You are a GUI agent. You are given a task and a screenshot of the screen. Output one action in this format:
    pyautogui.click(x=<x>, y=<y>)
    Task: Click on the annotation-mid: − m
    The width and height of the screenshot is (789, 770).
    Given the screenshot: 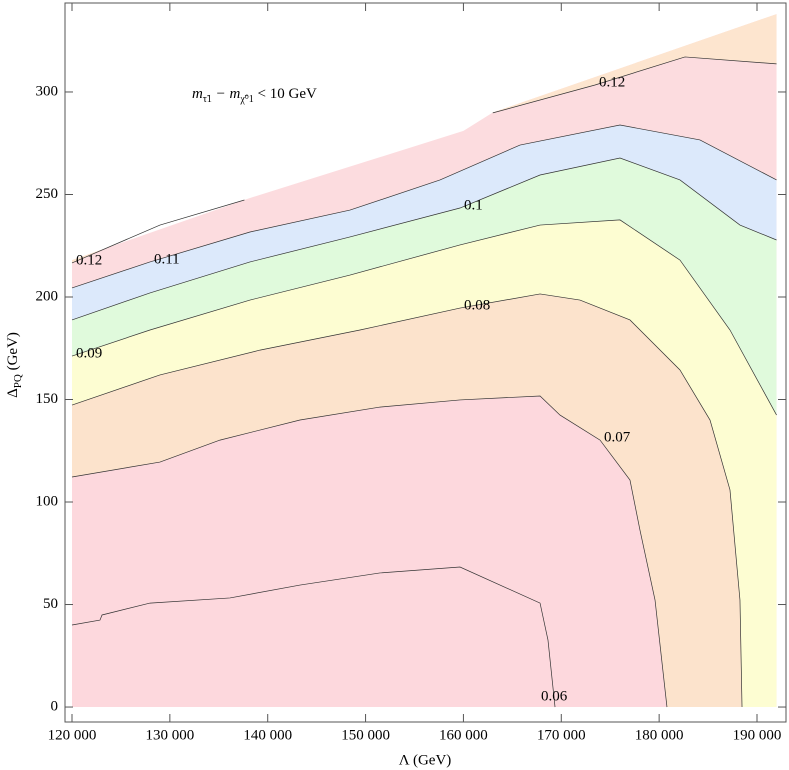 What is the action you would take?
    pyautogui.click(x=226, y=94)
    